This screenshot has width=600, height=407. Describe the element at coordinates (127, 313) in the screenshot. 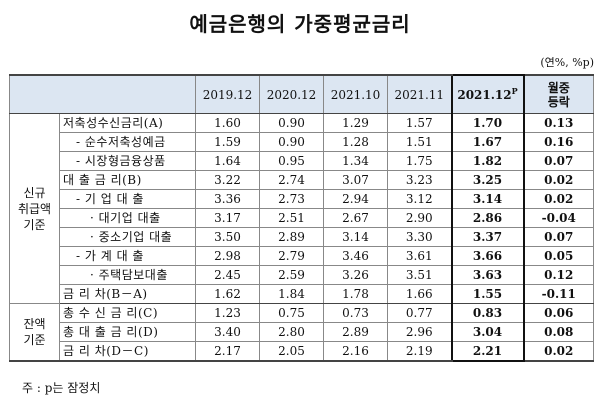

I see `row-label: 총 수 신 금 리(C)` at that location.